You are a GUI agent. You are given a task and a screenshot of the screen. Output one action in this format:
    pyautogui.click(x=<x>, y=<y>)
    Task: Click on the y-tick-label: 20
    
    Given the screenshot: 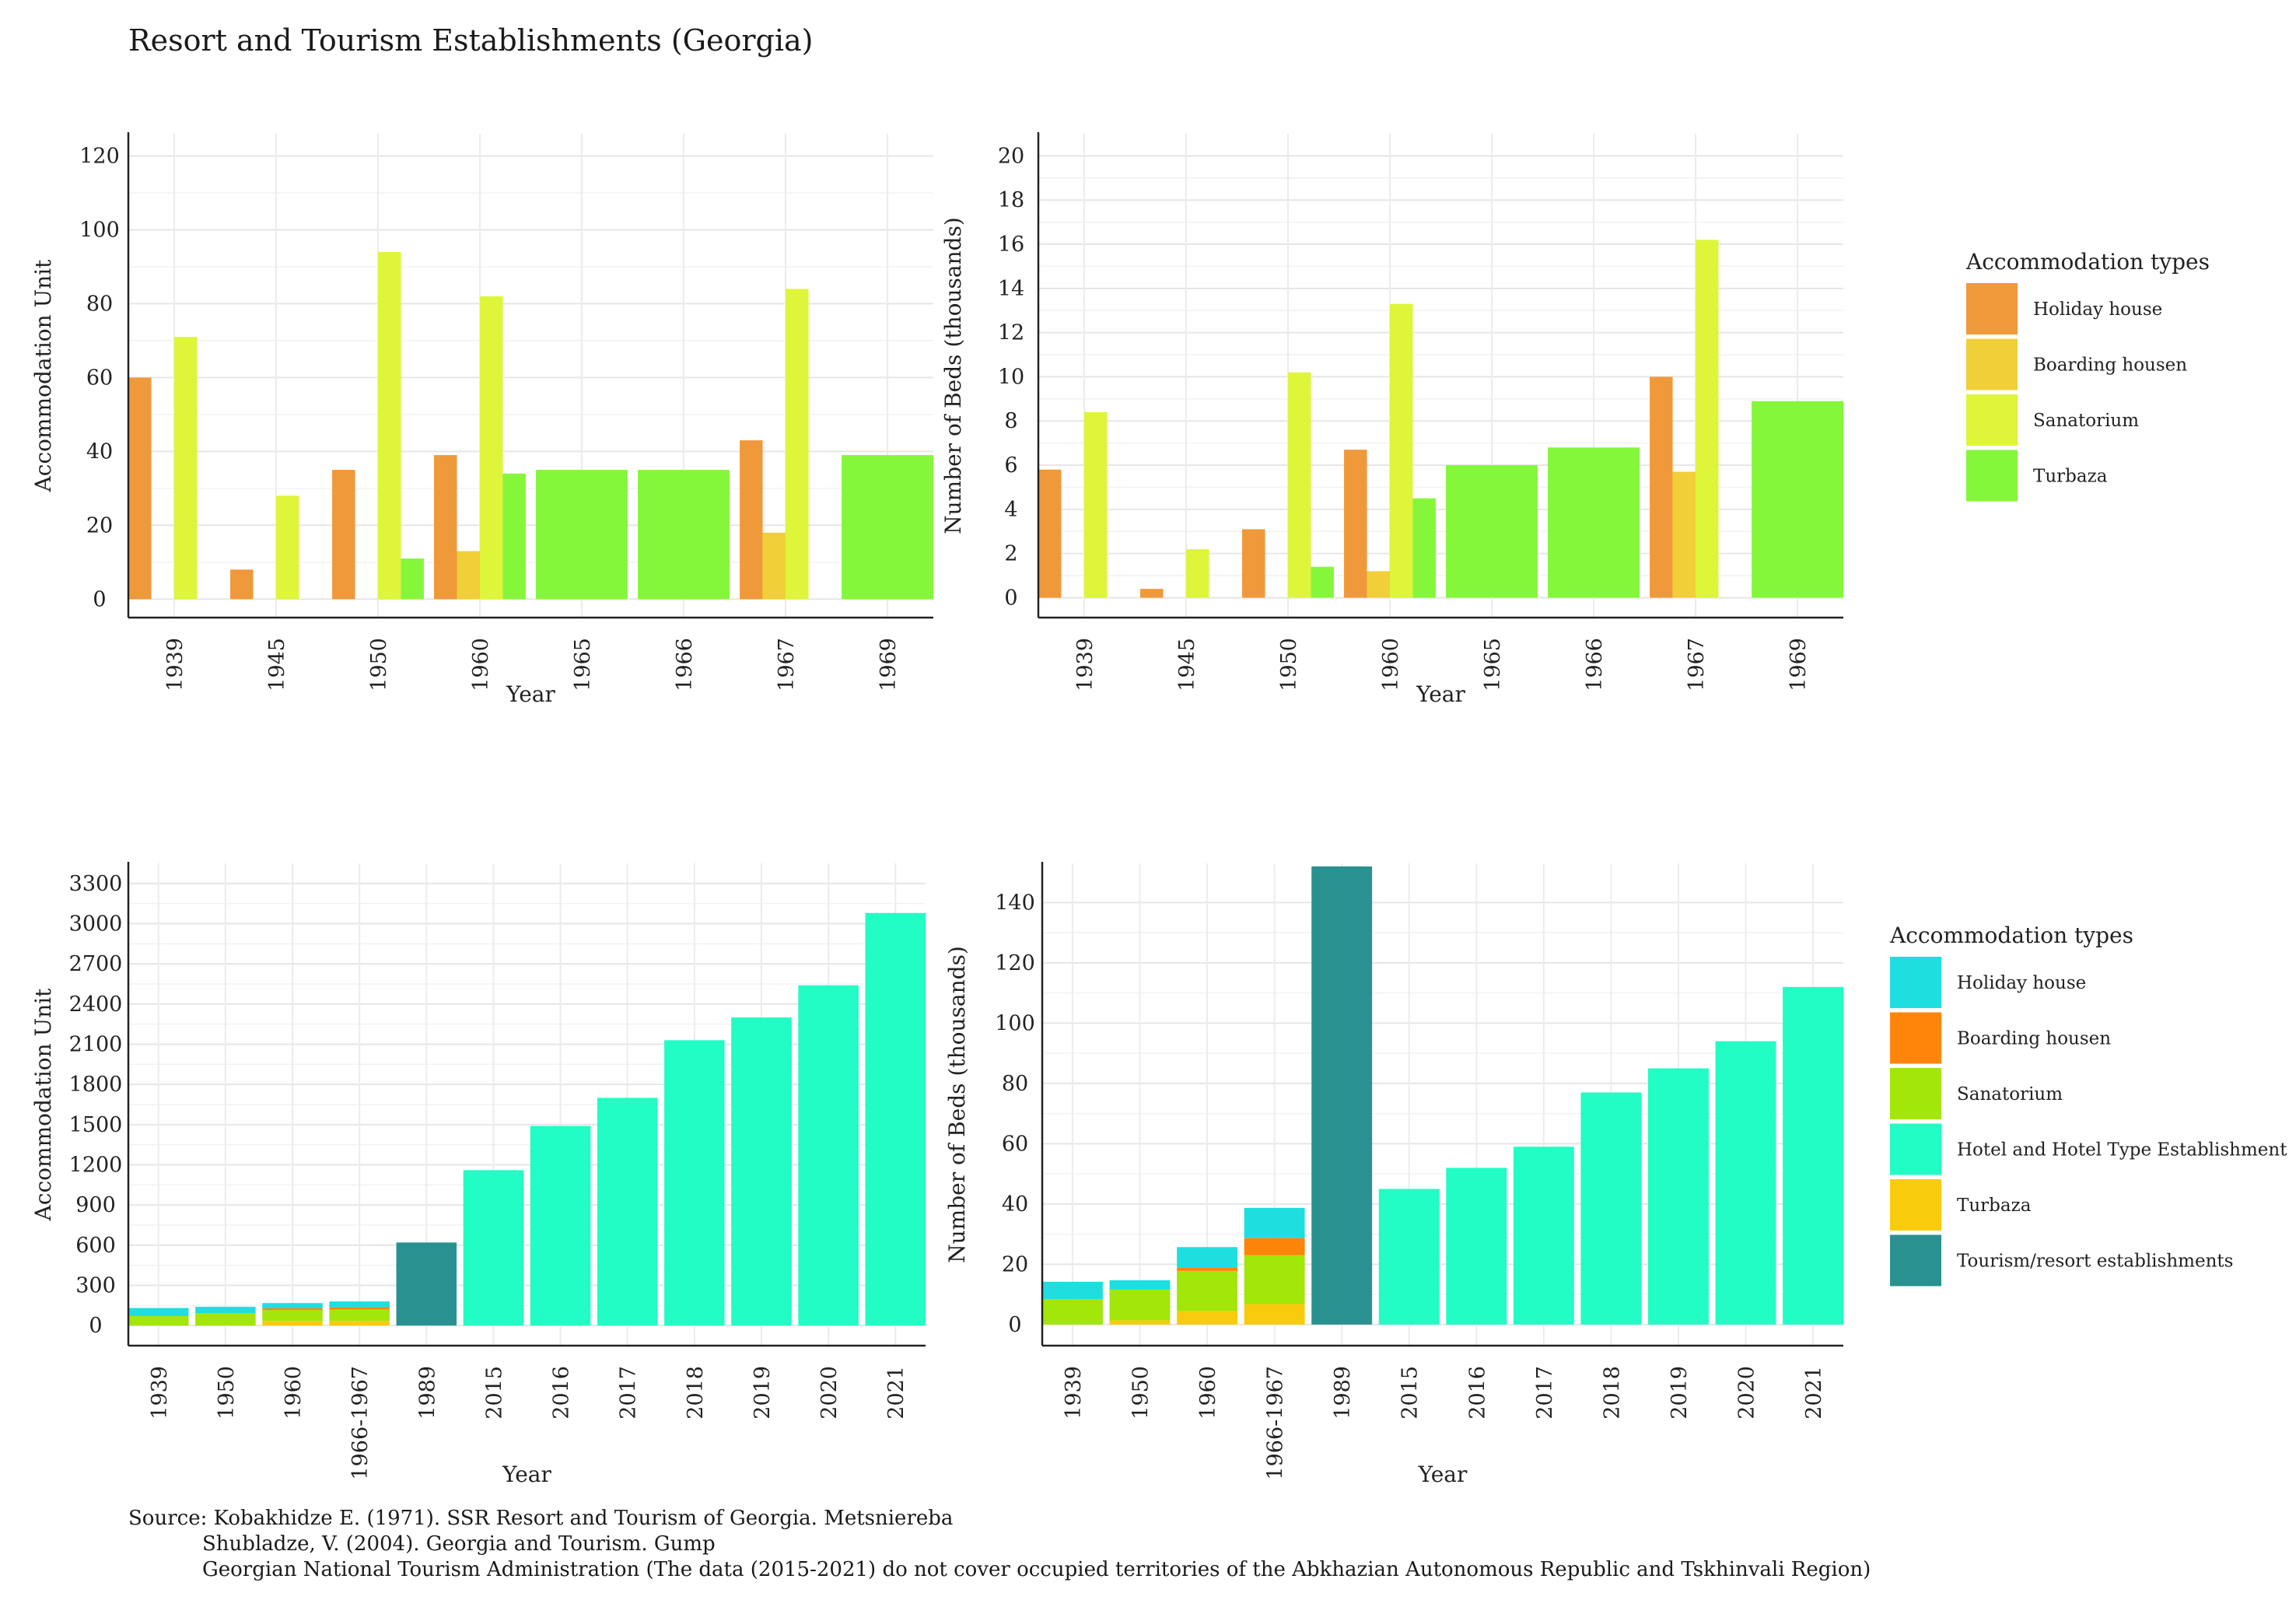 What is the action you would take?
    pyautogui.click(x=1011, y=156)
    